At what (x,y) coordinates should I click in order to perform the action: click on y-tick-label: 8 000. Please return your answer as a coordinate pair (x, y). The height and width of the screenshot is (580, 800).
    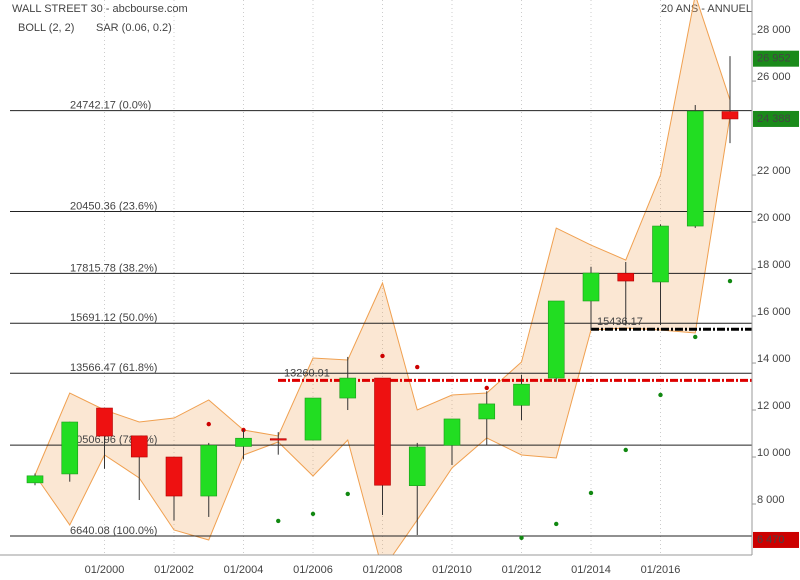
    Looking at the image, I should click on (771, 500).